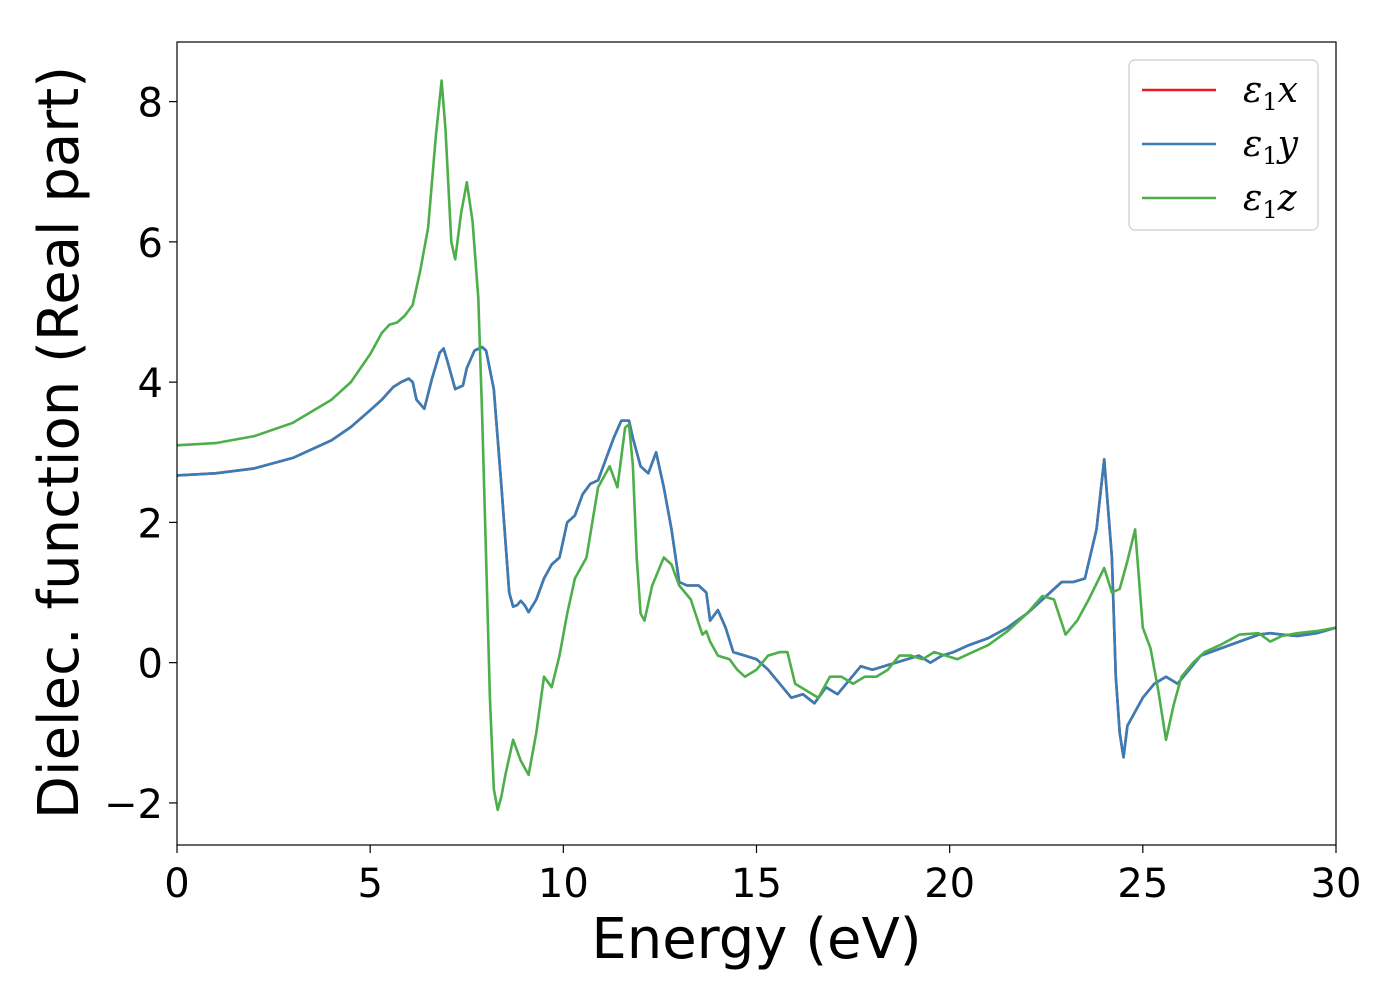  Describe the element at coordinates (1271, 147) in the screenshot. I see `legend-label: ε1y` at that location.